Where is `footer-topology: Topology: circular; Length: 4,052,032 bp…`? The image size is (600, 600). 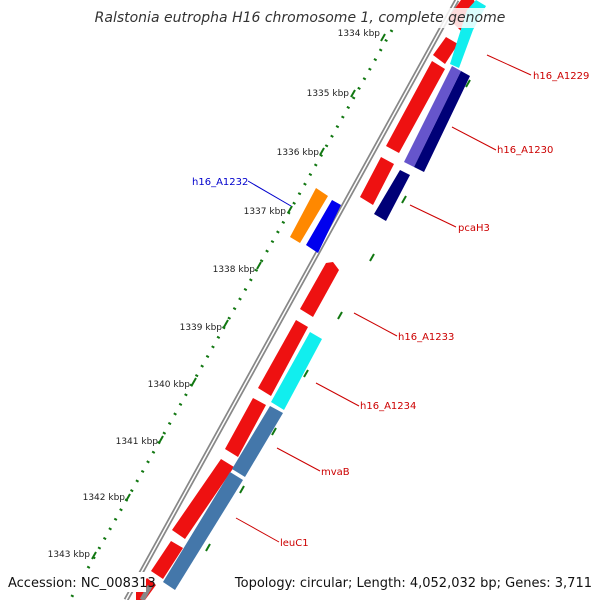
footer-topology: Topology: circular; Length: 4,052,032 bp… is located at coordinates (413, 583).